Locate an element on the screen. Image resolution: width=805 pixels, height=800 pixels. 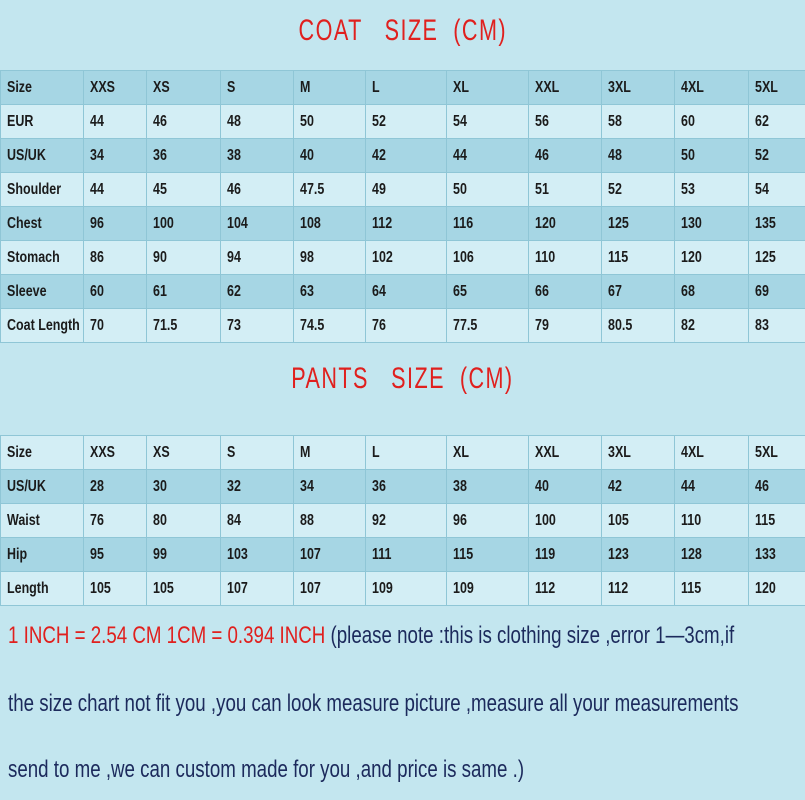
cell-text: 123 is located at coordinates (618, 554).